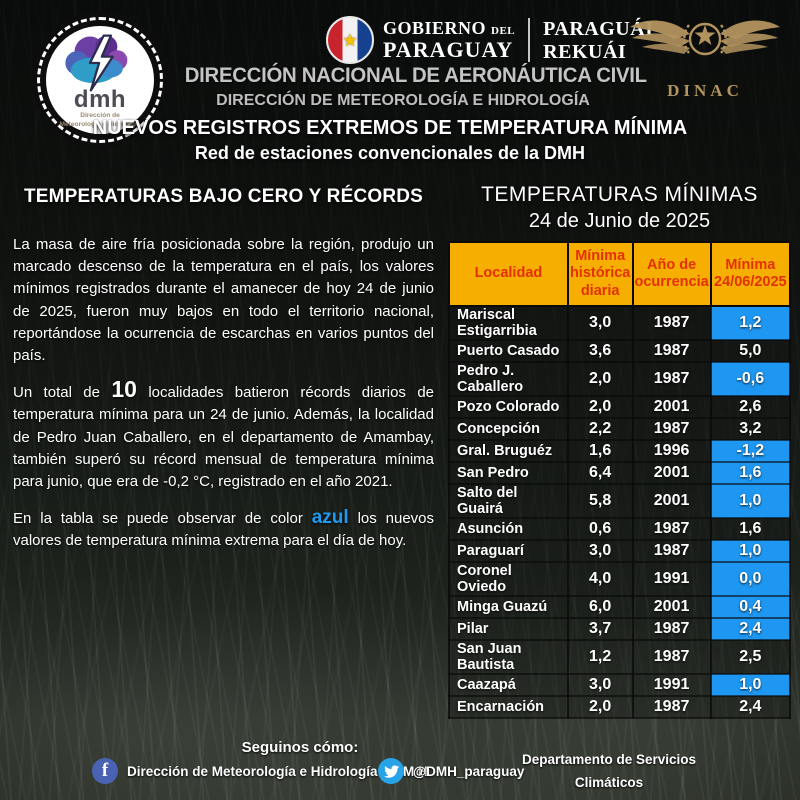 The image size is (800, 800). I want to click on cell-minima-historica: 1,6, so click(600, 452).